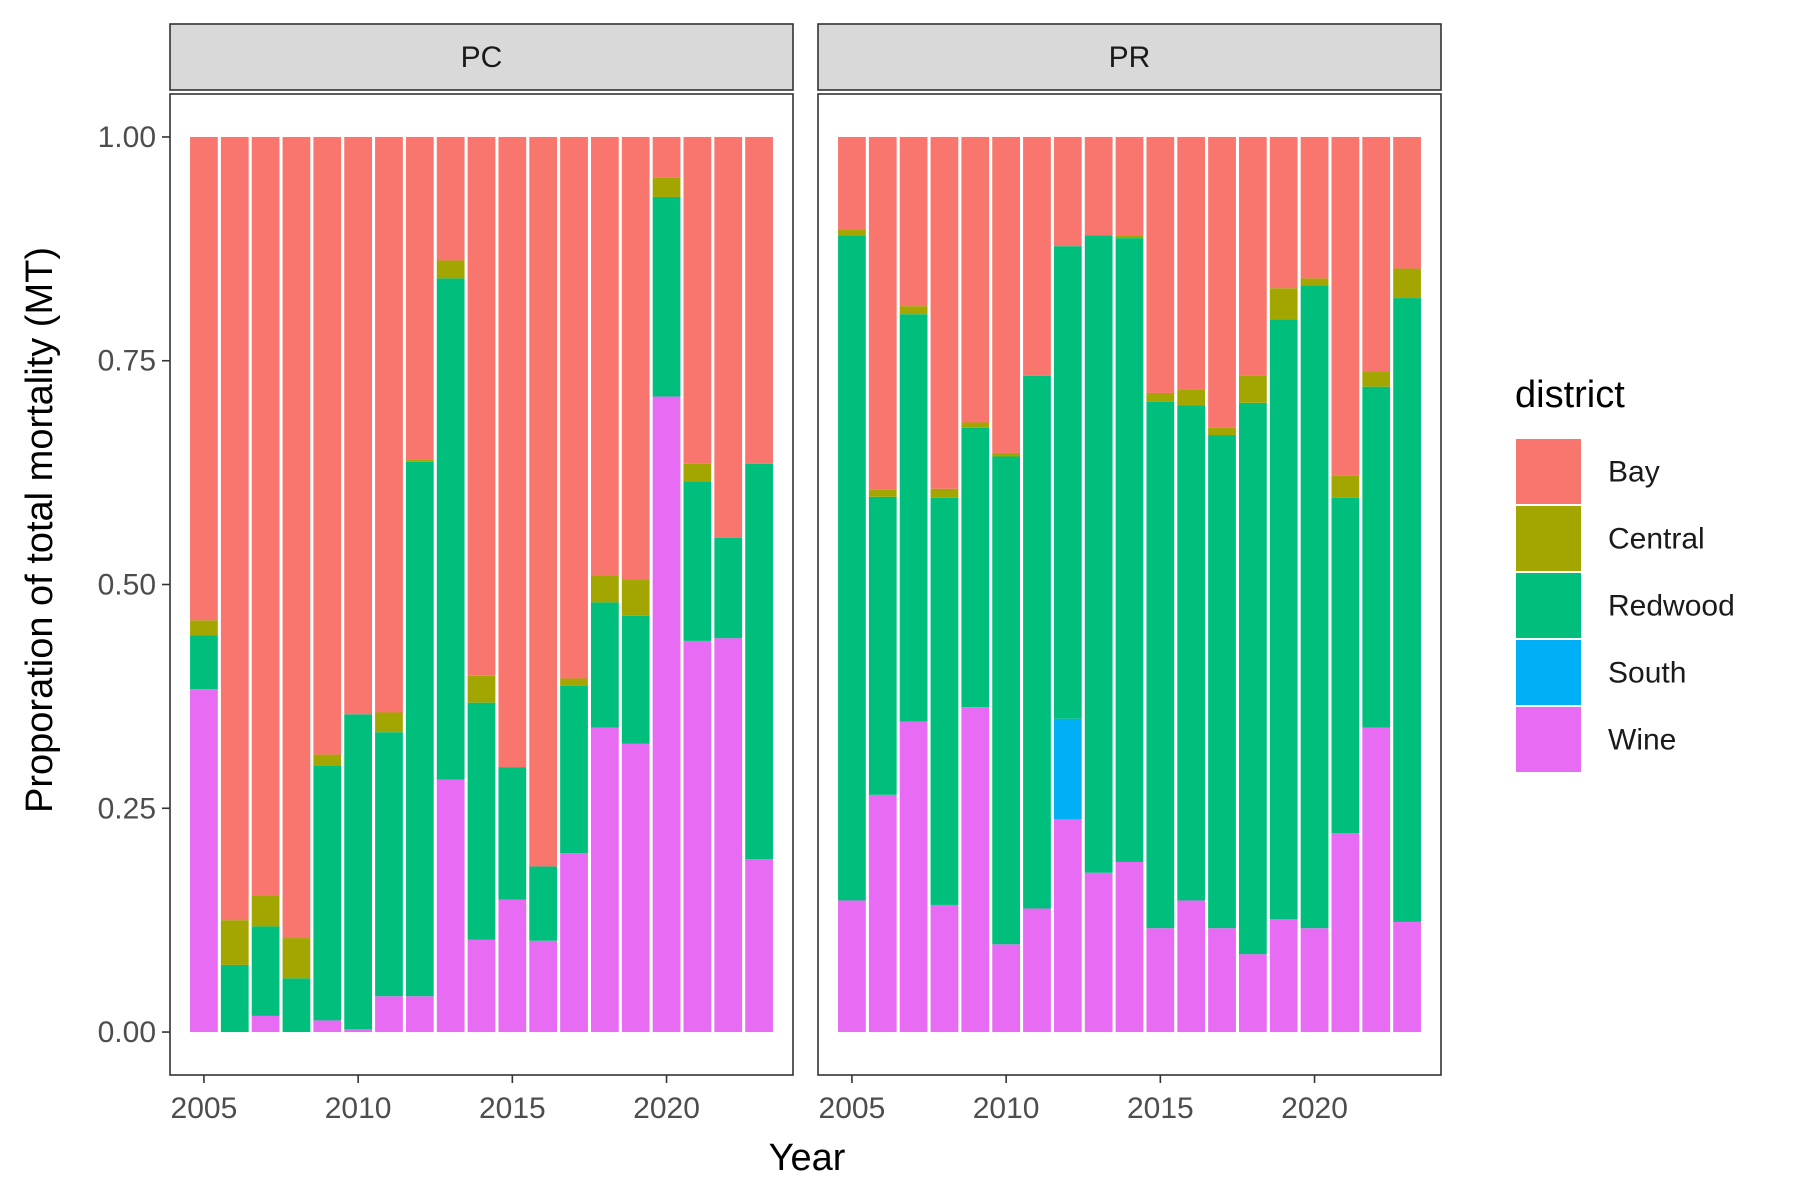 This screenshot has height=1200, width=1800. What do you see at coordinates (1006, 700) in the screenshot?
I see `bar-segment-redwood-2010` at bounding box center [1006, 700].